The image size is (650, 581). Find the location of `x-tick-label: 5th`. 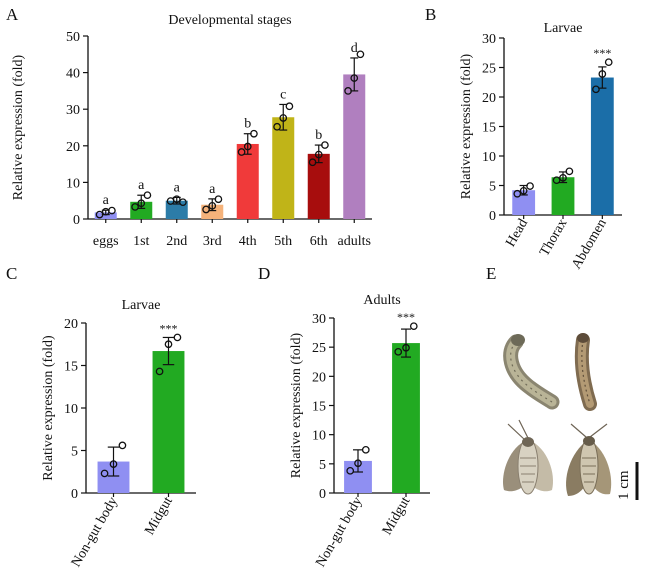

x-tick-label: 5th is located at coordinates (283, 241).